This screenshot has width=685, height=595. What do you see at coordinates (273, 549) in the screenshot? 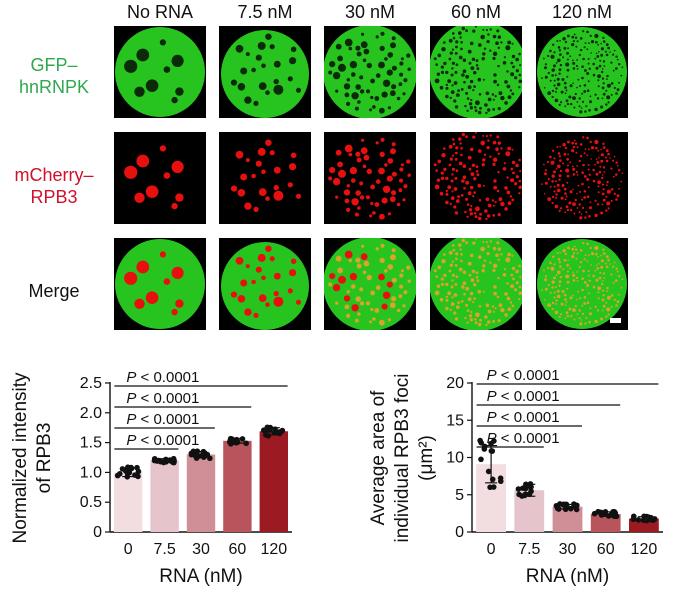
I see `chart0-xtick-label: 120` at bounding box center [273, 549].